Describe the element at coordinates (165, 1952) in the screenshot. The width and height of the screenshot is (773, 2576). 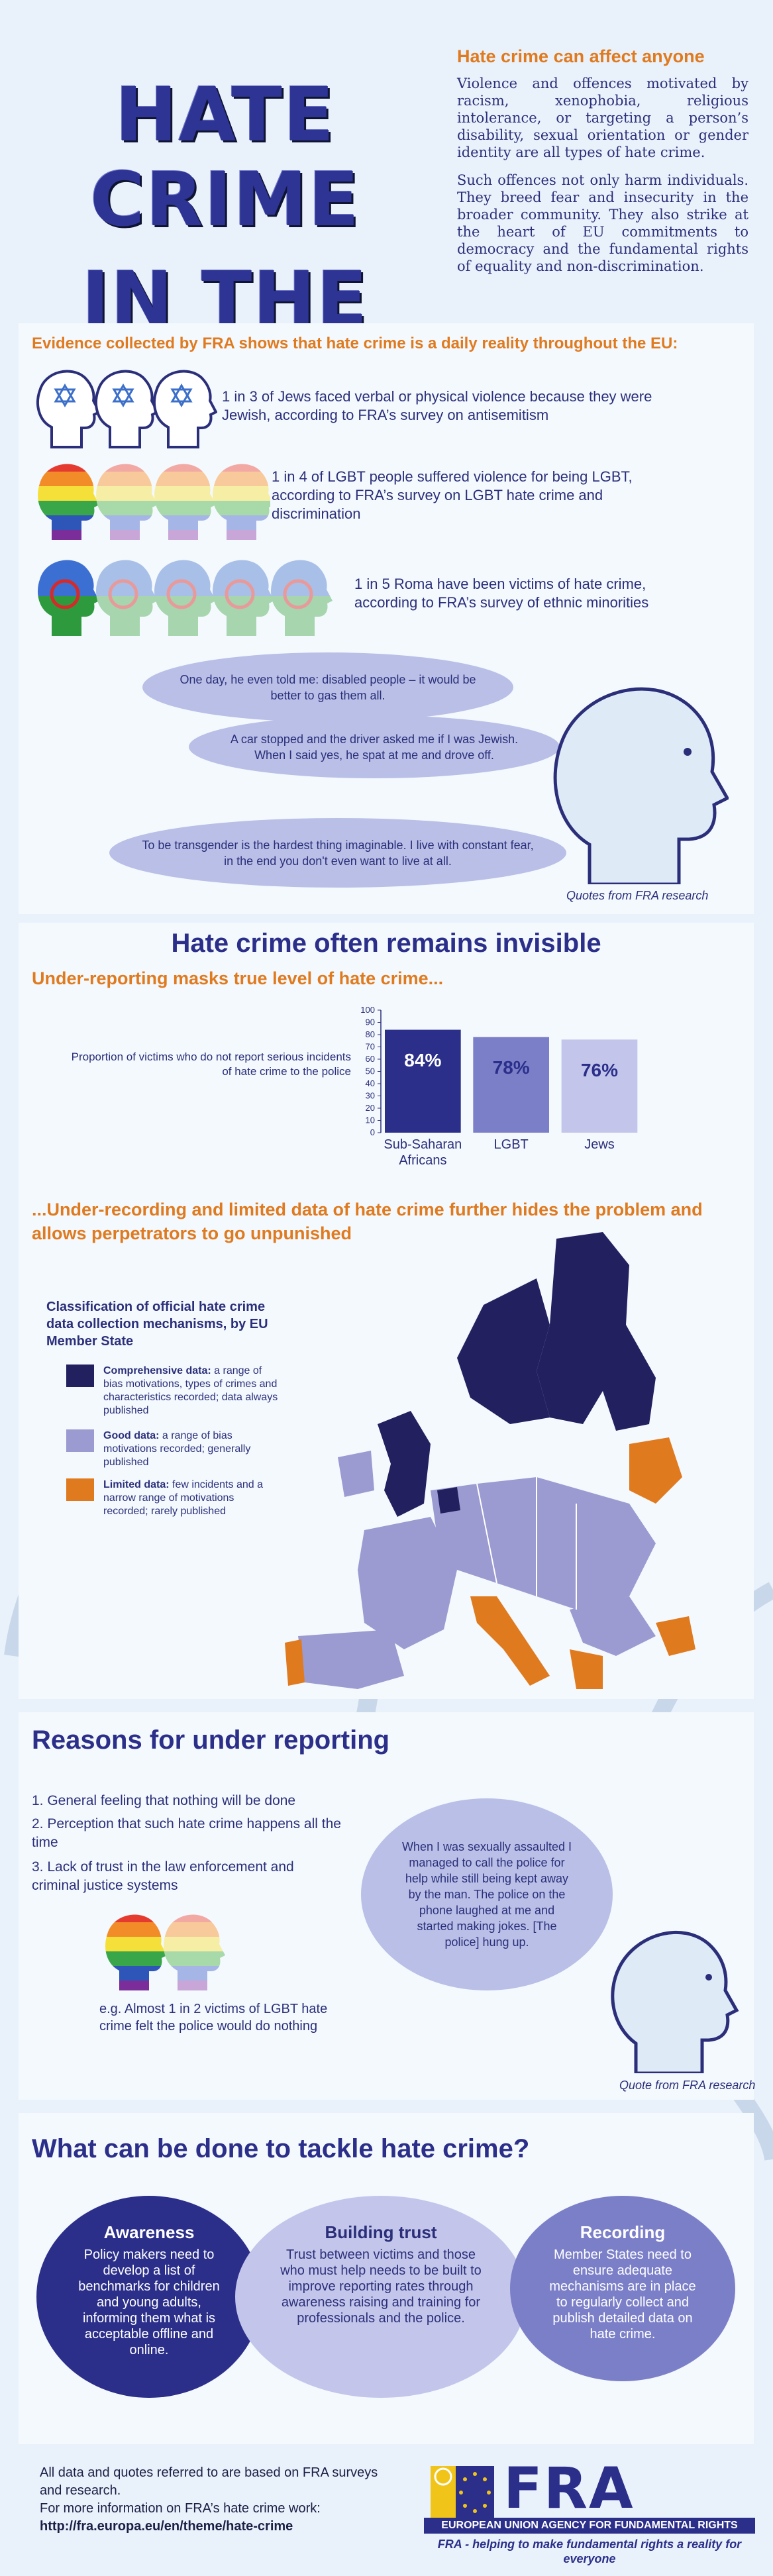
I see `head-icons-lgbt-small` at that location.